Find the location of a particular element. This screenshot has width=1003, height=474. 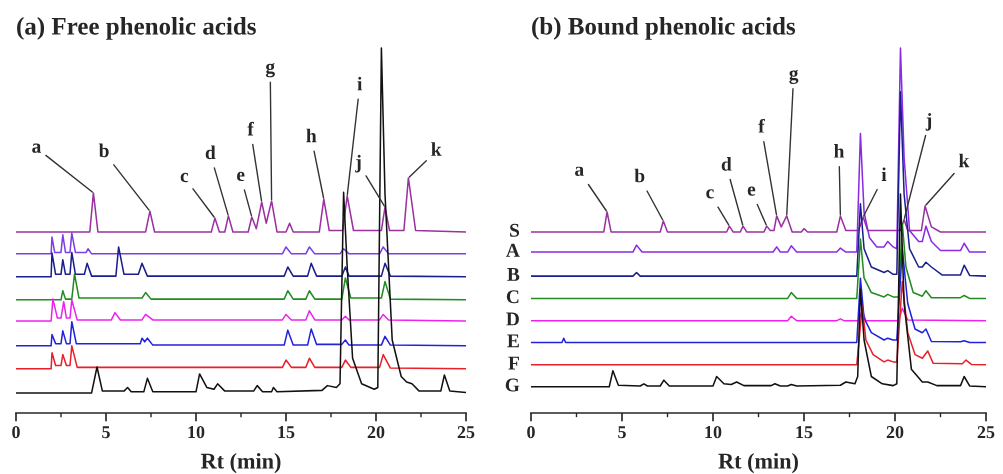

series-label: A is located at coordinates (513, 250).